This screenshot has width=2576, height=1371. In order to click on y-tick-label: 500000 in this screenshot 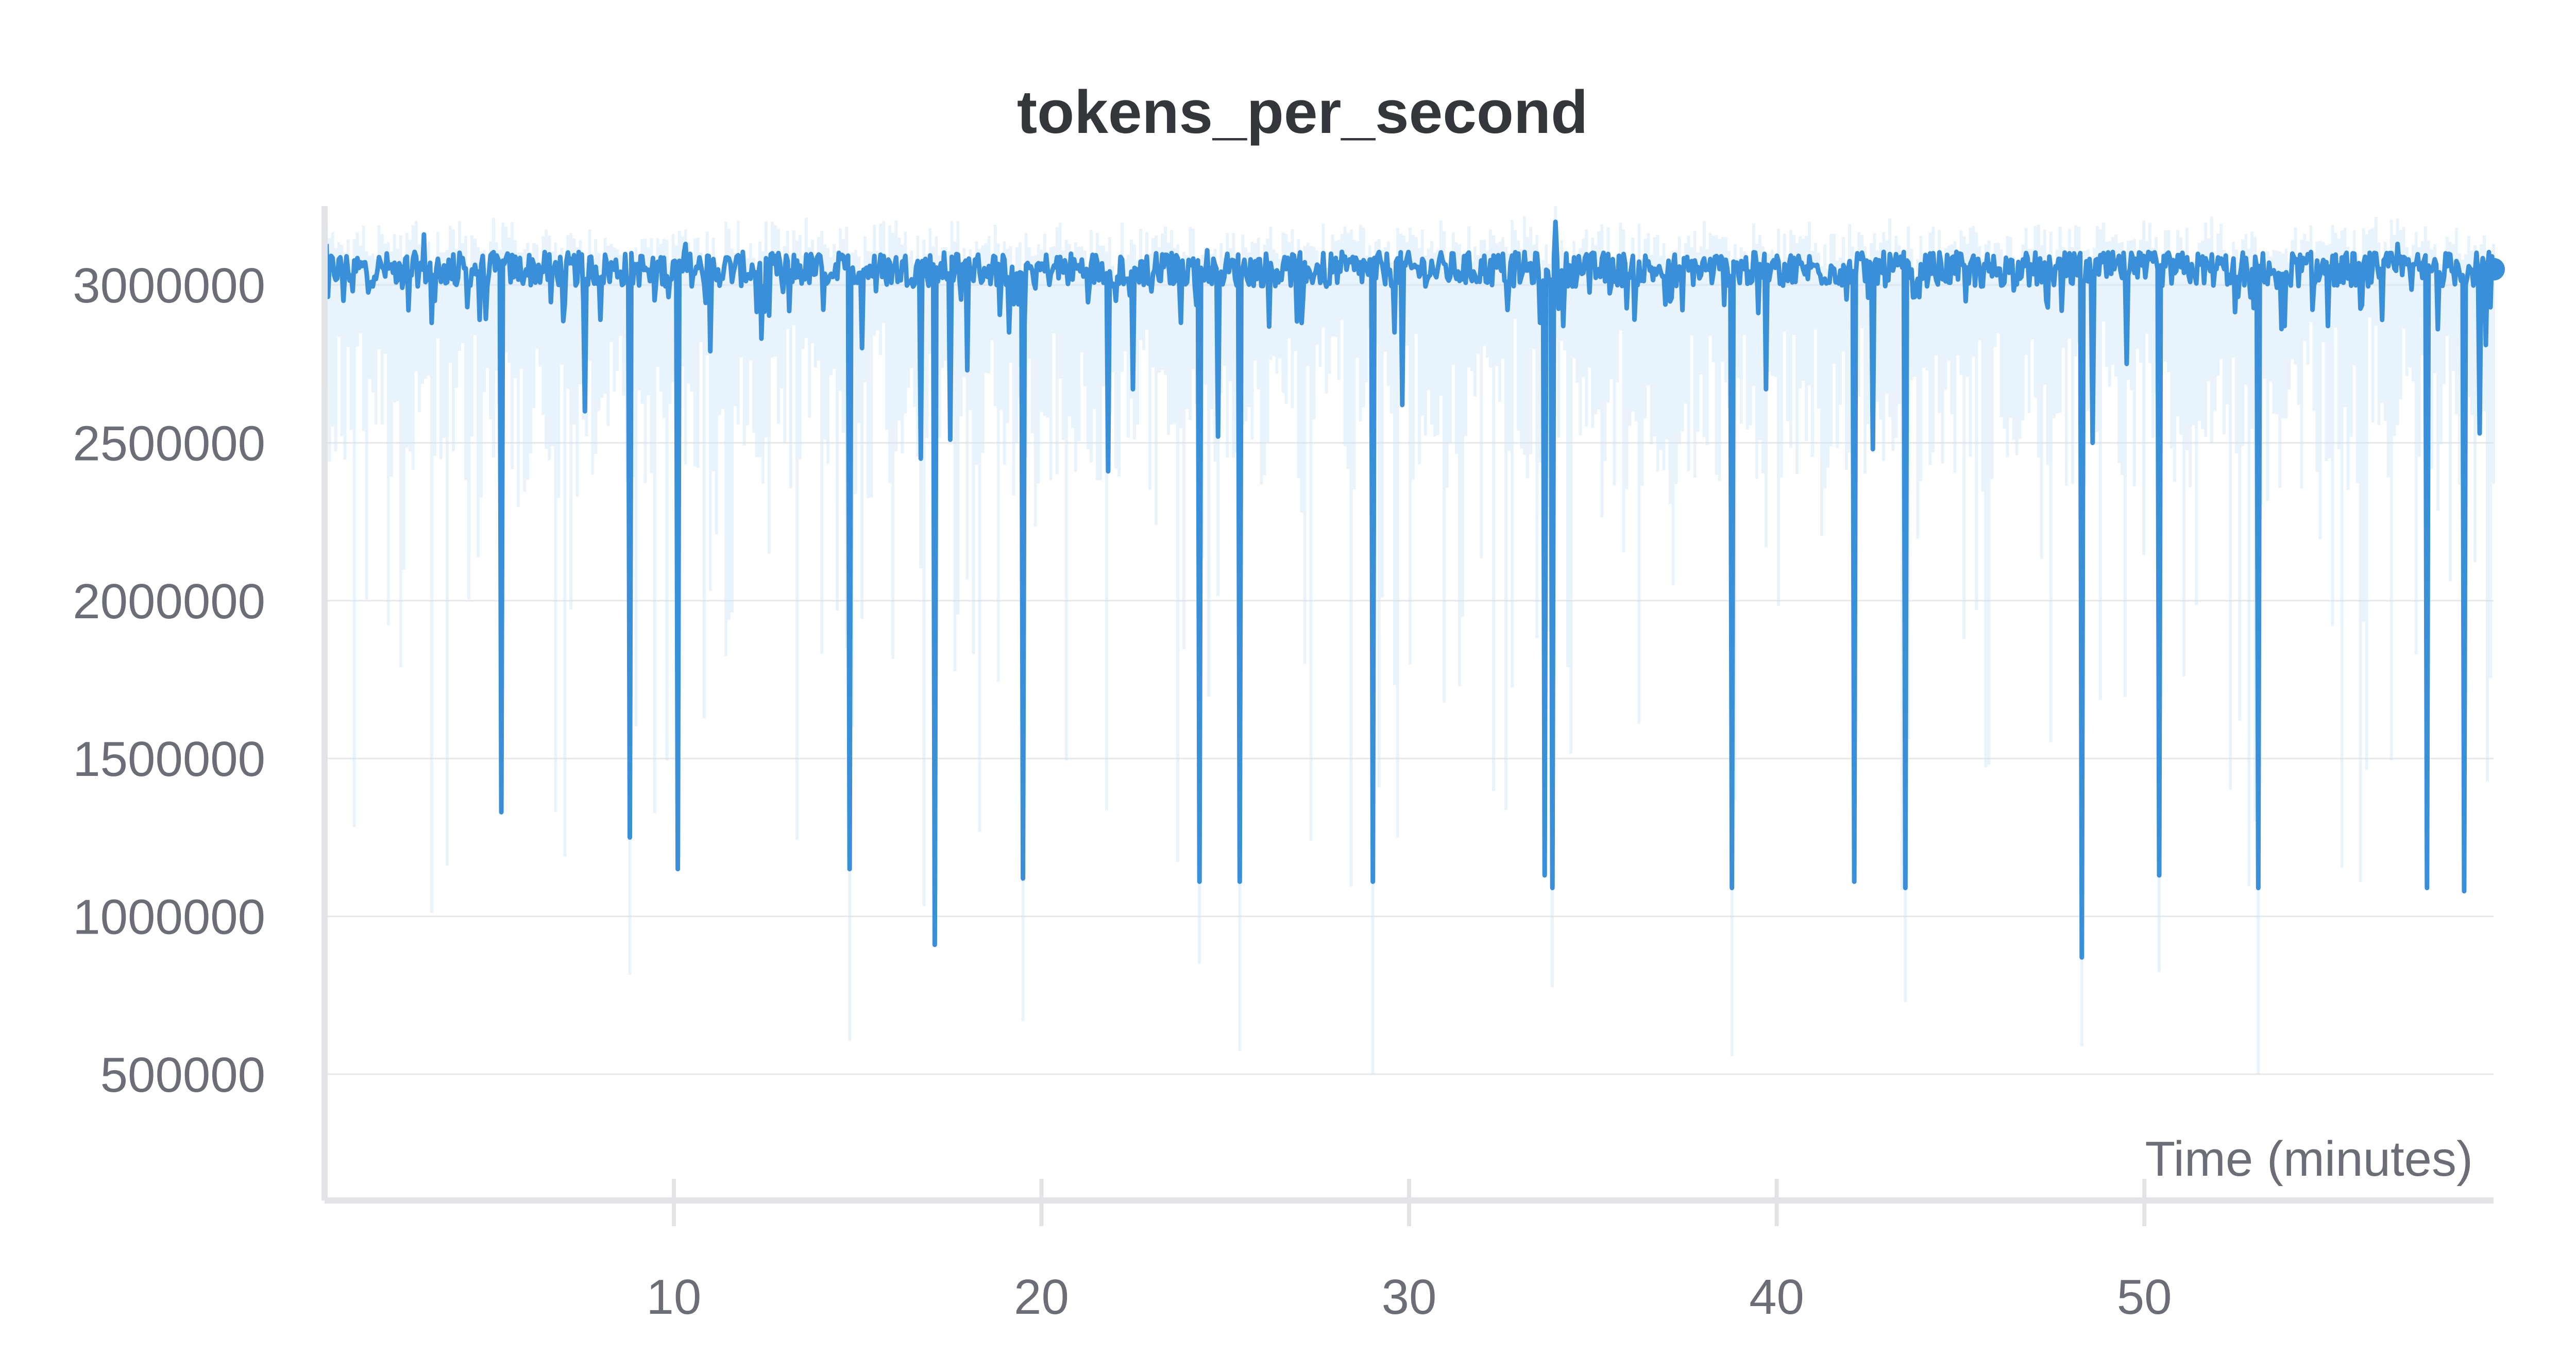, I will do `click(182, 1075)`.